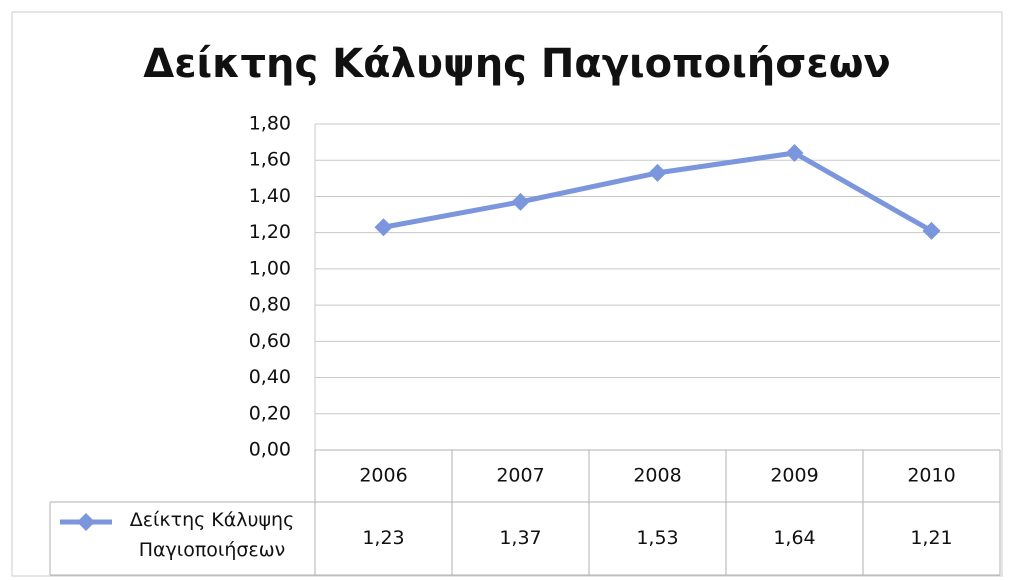 This screenshot has height=580, width=1015. Describe the element at coordinates (383, 476) in the screenshot. I see `x-tick-label: 2006` at that location.